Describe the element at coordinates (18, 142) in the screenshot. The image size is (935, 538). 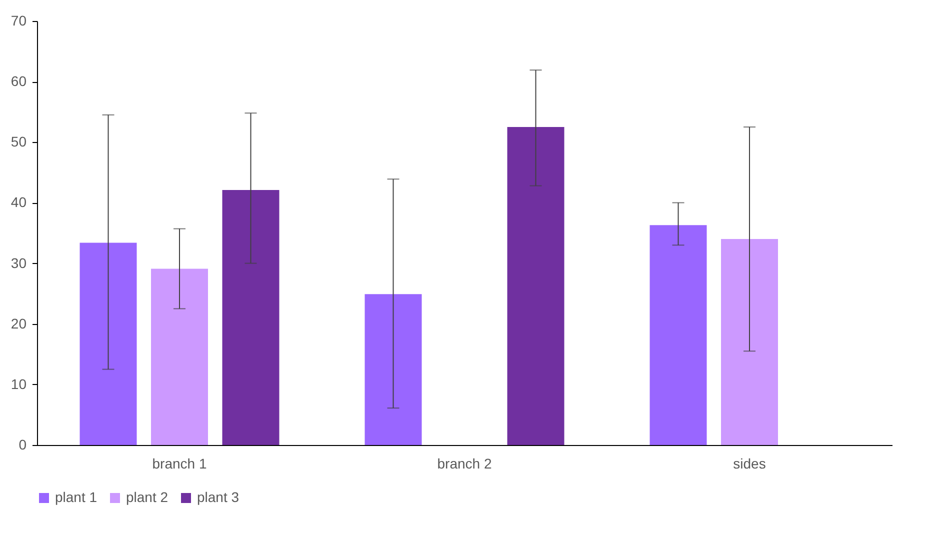
I see `y-tick-label: 50` at that location.